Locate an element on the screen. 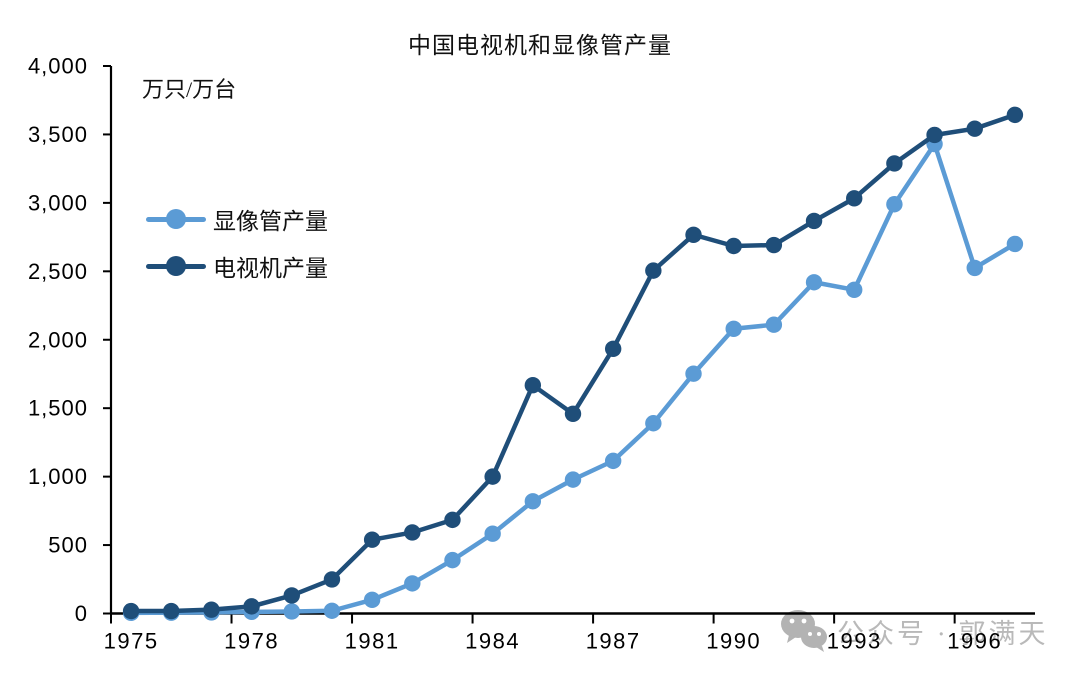  x-tick-label: 1990 is located at coordinates (733, 641).